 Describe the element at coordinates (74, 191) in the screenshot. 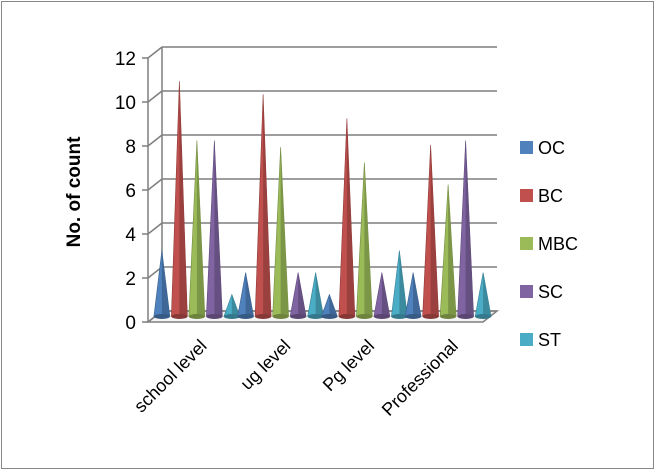

I see `y-axis-title: No. of count` at that location.